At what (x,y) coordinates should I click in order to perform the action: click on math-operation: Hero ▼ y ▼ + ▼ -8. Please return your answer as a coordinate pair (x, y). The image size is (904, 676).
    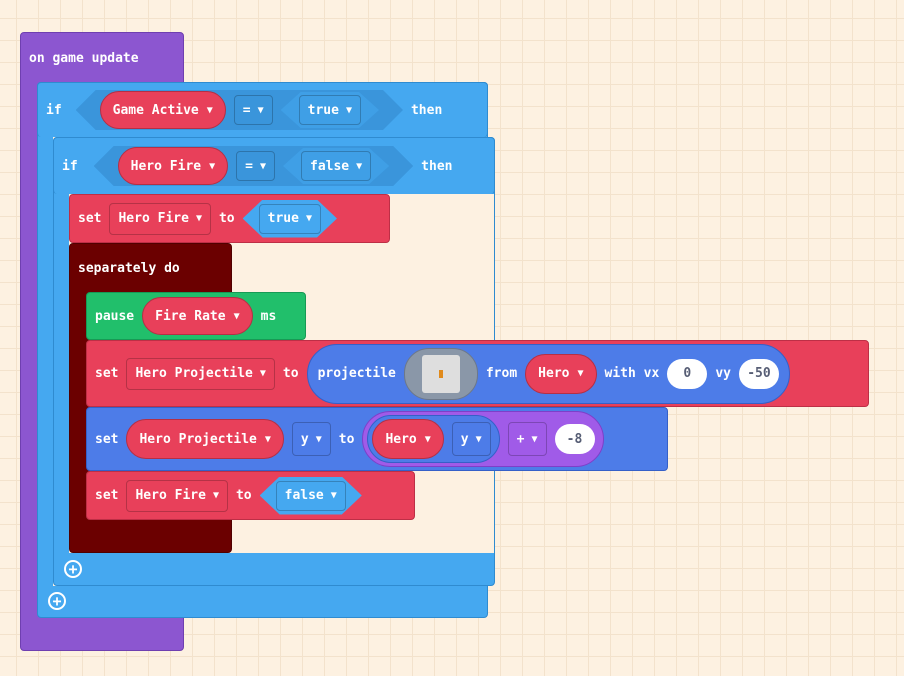
    Looking at the image, I should click on (483, 439).